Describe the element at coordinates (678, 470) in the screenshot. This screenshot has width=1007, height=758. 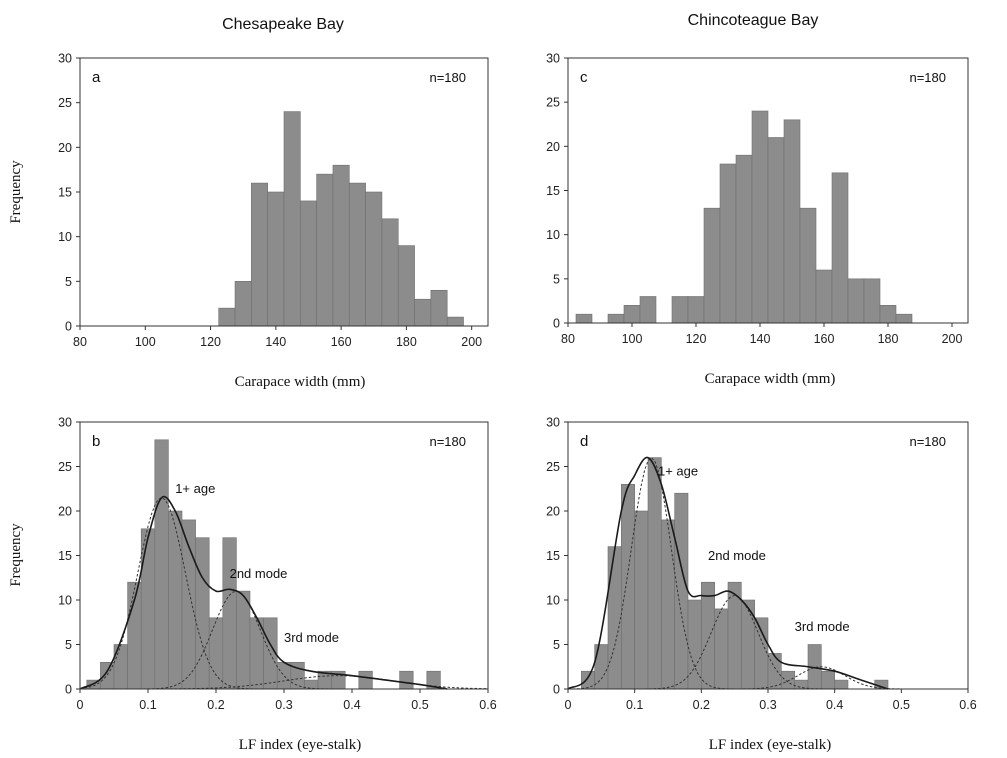
I see `mode-annotation: 1+ age` at that location.